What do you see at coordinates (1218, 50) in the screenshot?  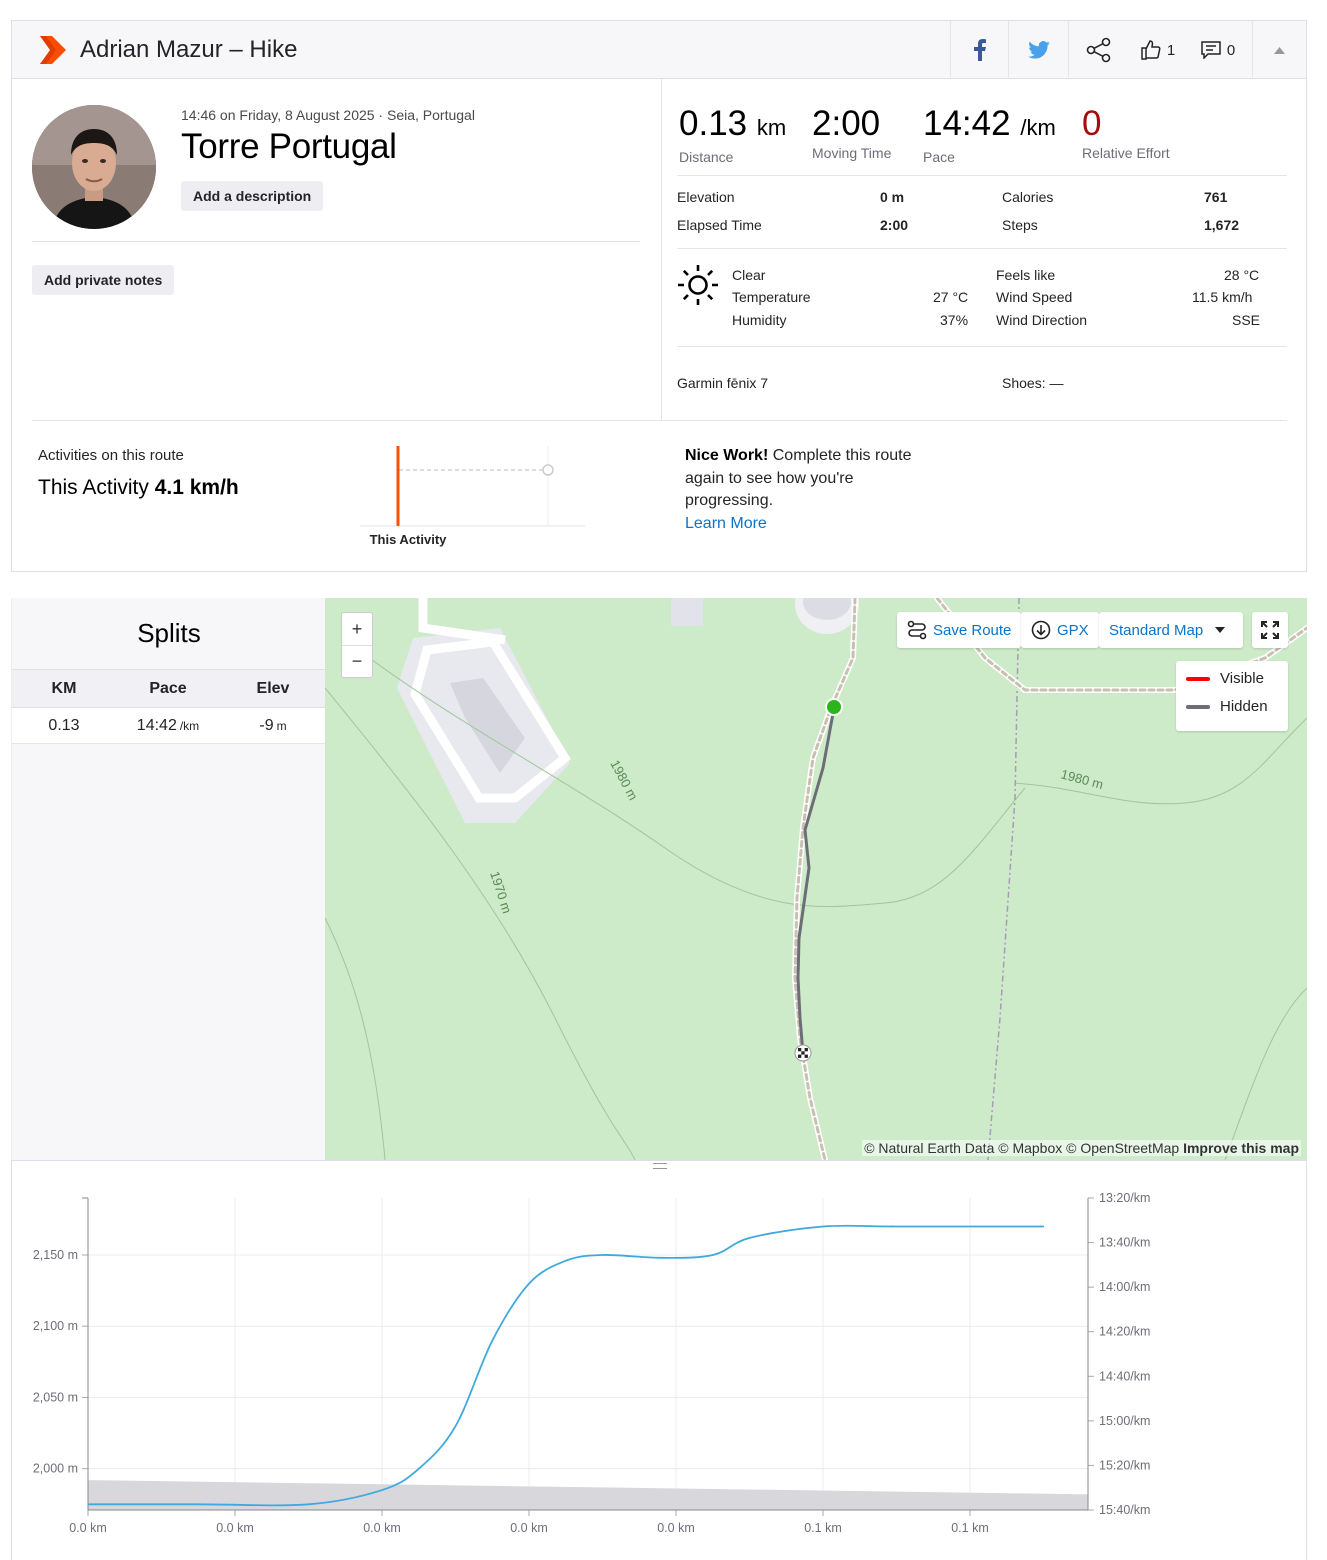 I see `comments-button: 0` at bounding box center [1218, 50].